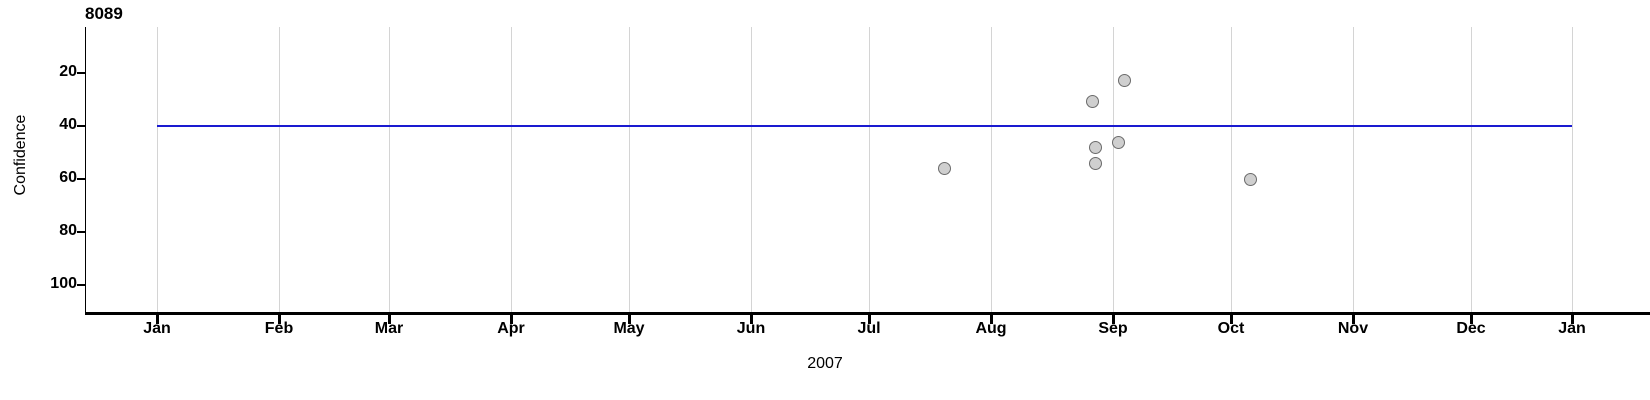  Describe the element at coordinates (20, 155) in the screenshot. I see `y-axis-label: Confidence` at that location.